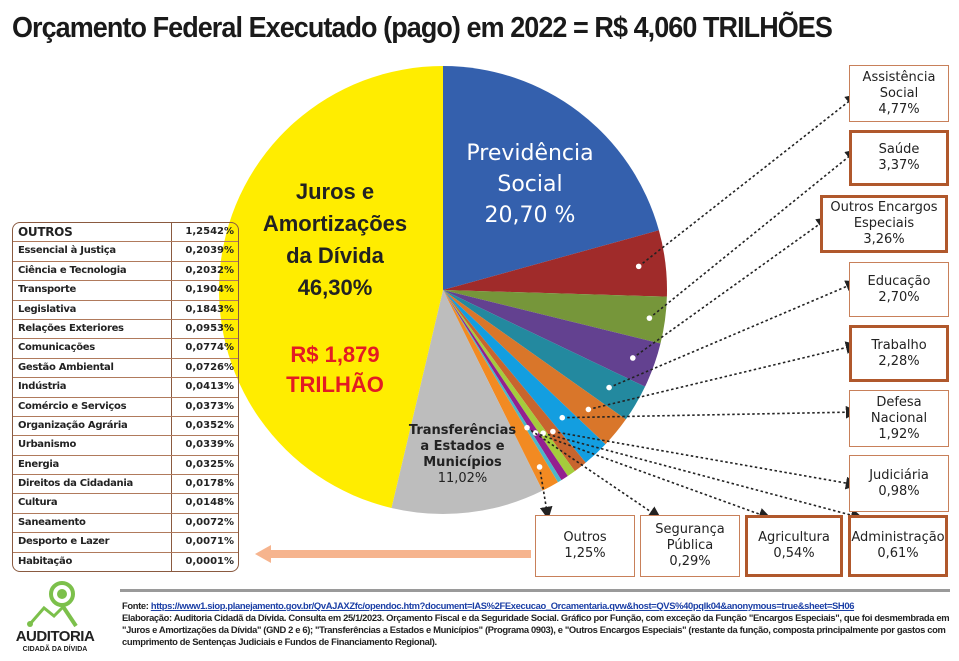 This screenshot has width=959, height=661. I want to click on label-line: Juros e, so click(335, 191).